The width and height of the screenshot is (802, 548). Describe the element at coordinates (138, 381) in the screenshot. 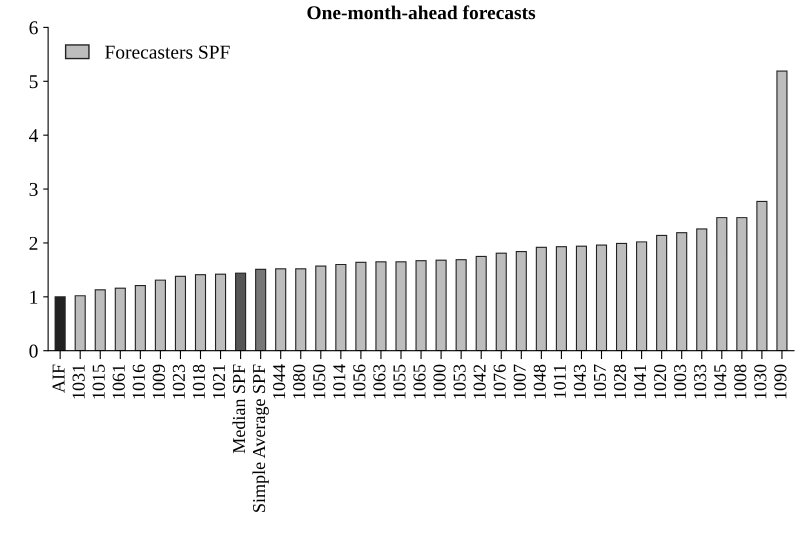

I see `x-tick-label: 1016` at that location.